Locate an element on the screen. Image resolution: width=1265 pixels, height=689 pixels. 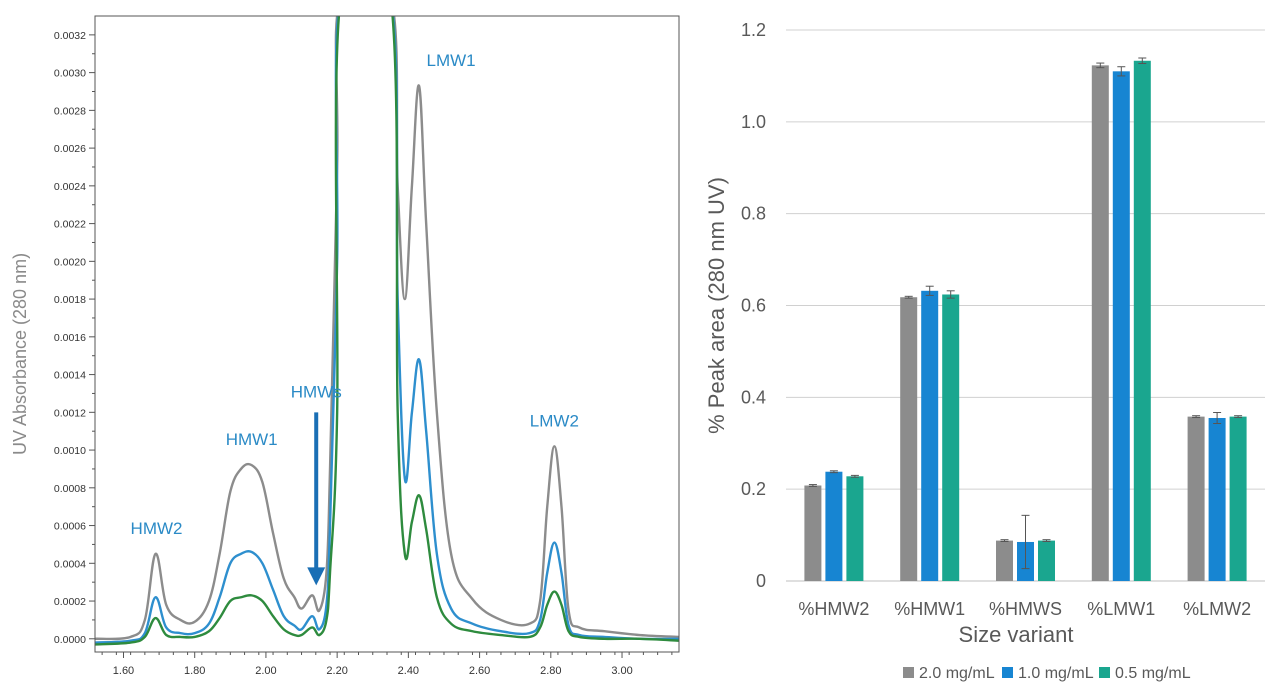
y-tick-label: 0.0010 is located at coordinates (70, 451).